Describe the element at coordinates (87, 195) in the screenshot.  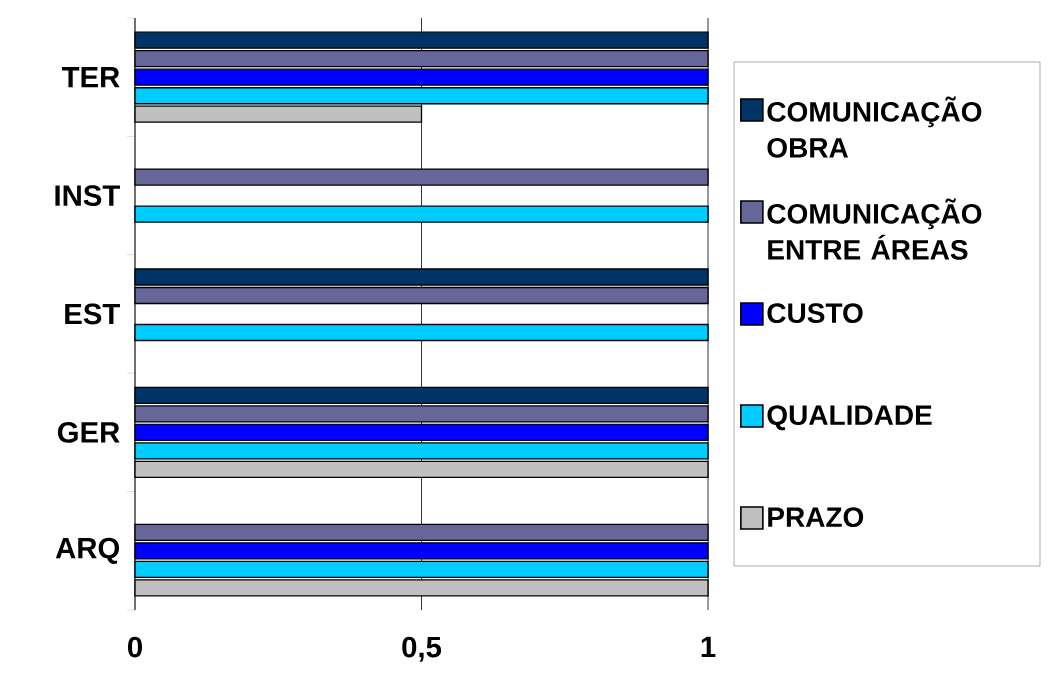
I see `y-tick-label: INST` at that location.